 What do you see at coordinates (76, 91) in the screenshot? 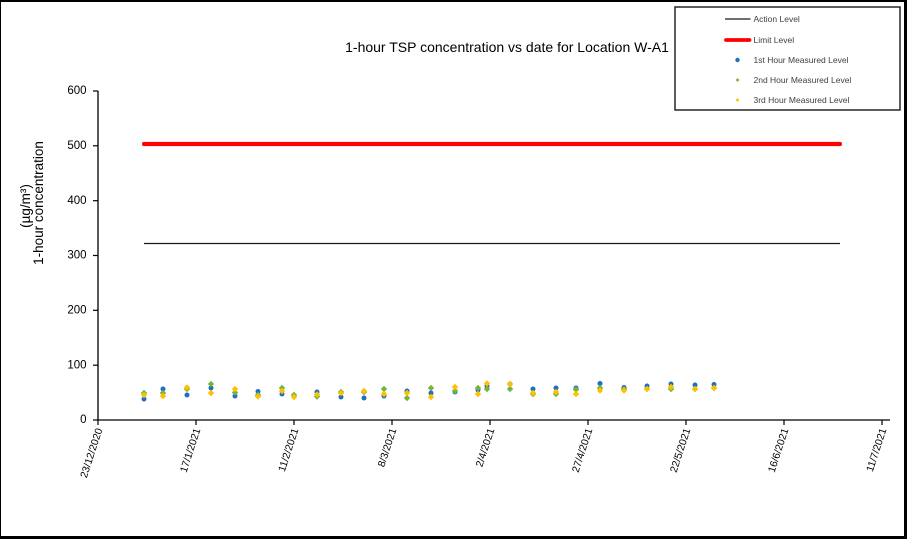
I see `svg-text: 600` at bounding box center [76, 91].